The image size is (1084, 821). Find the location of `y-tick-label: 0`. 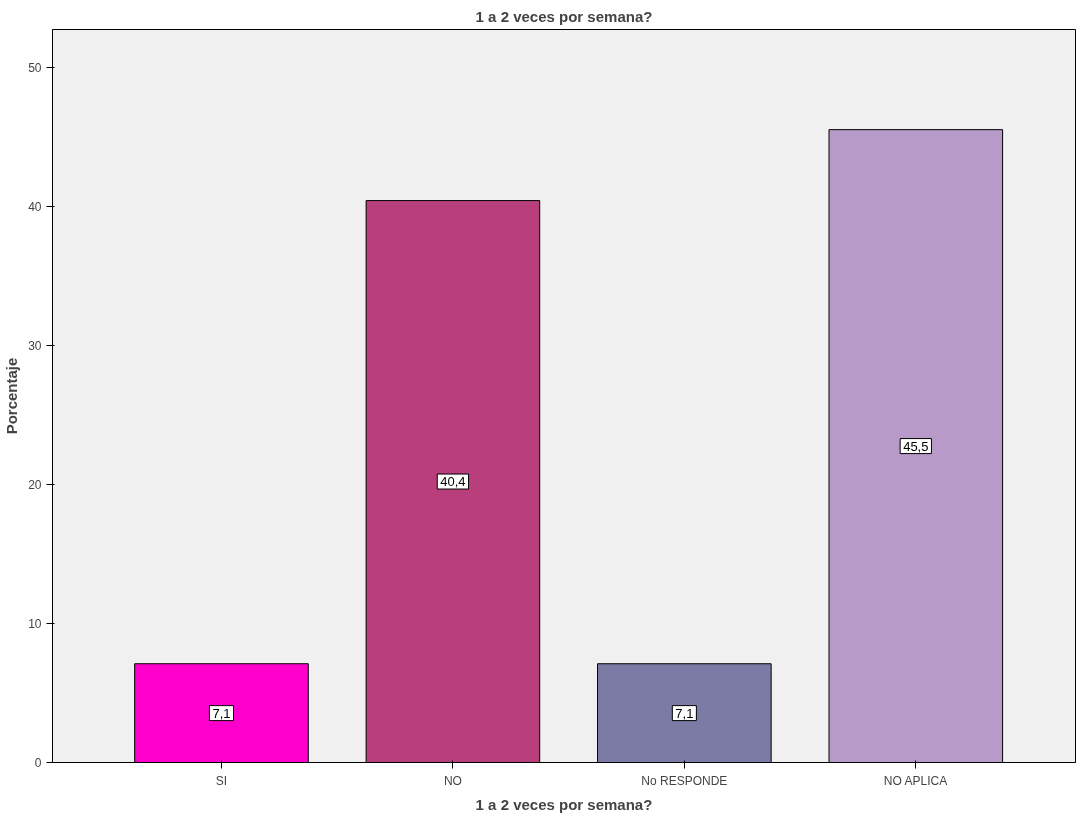

y-tick-label: 0 is located at coordinates (38, 763).